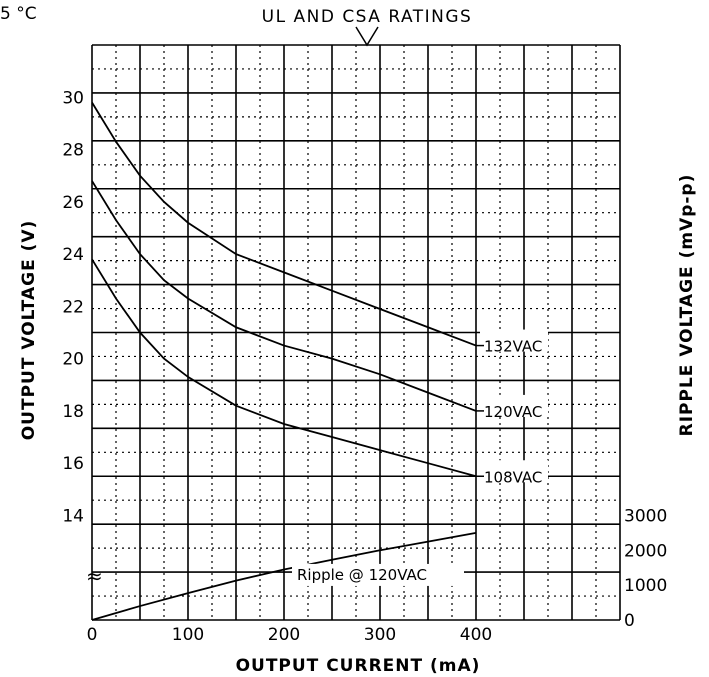 The height and width of the screenshot is (677, 709). Describe the element at coordinates (29, 330) in the screenshot. I see `y-axis-title: OUTPUT VOLTAGE (V)` at that location.